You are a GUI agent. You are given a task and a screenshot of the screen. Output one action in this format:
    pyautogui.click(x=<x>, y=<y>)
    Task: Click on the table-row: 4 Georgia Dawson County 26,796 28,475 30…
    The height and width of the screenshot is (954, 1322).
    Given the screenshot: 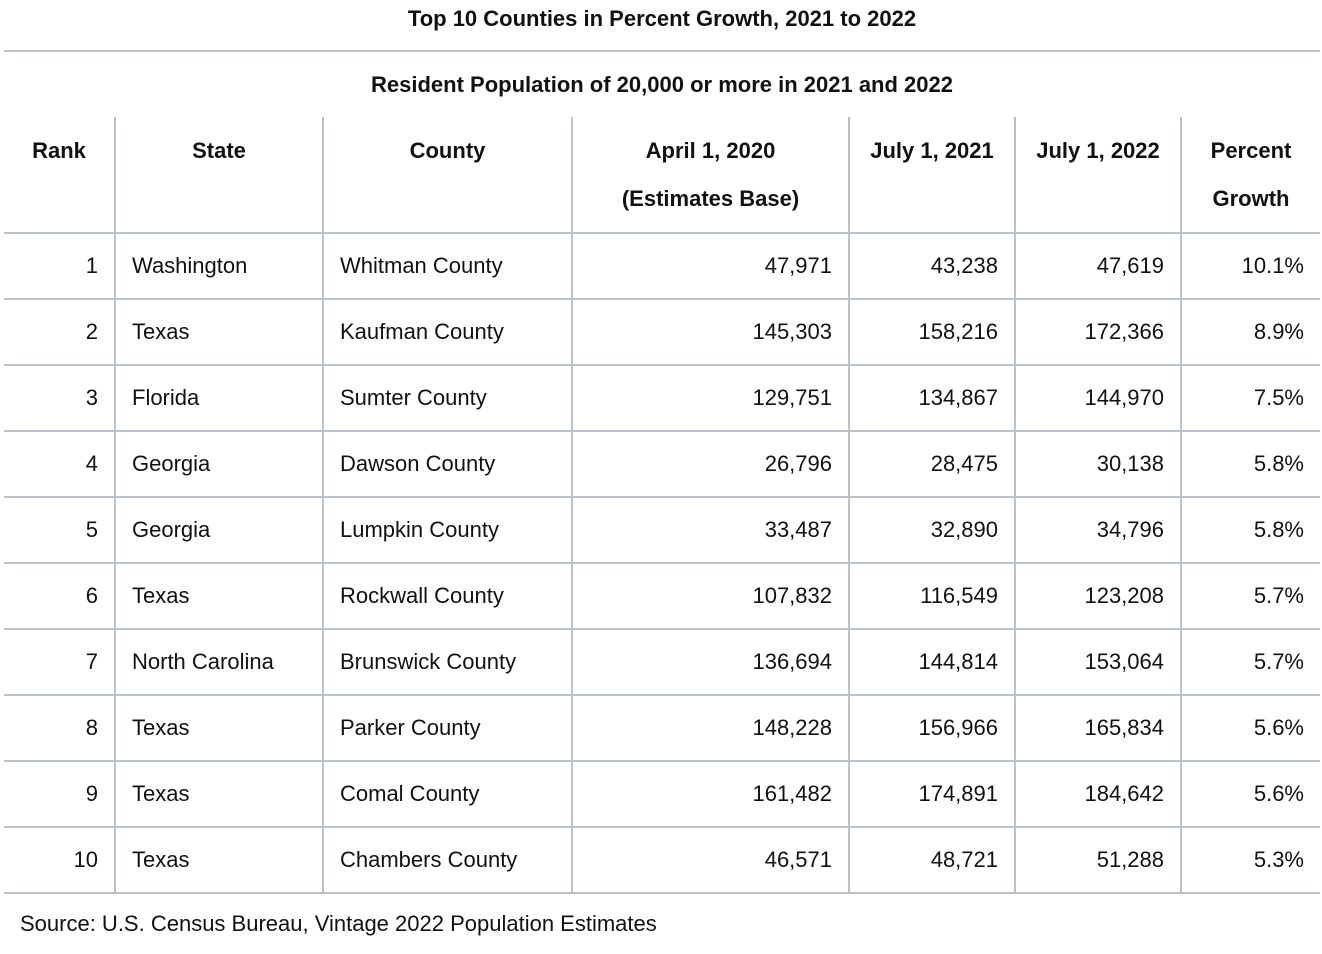 What is the action you would take?
    pyautogui.click(x=662, y=464)
    